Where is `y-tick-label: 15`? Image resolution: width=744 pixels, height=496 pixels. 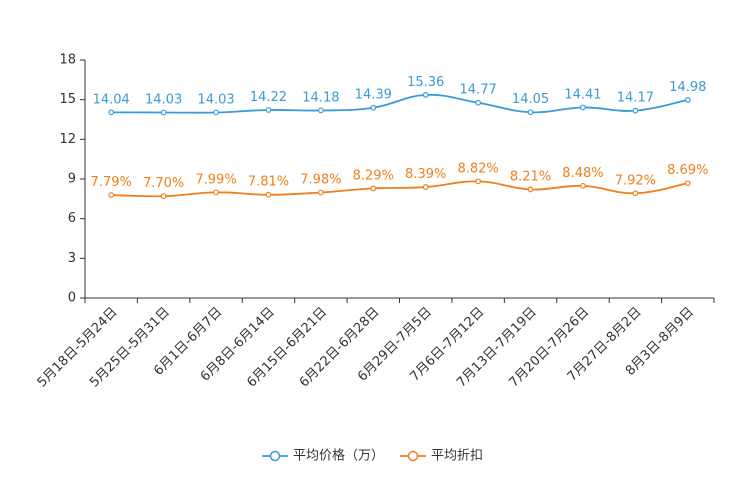
y-tick-label: 15 is located at coordinates (67, 99).